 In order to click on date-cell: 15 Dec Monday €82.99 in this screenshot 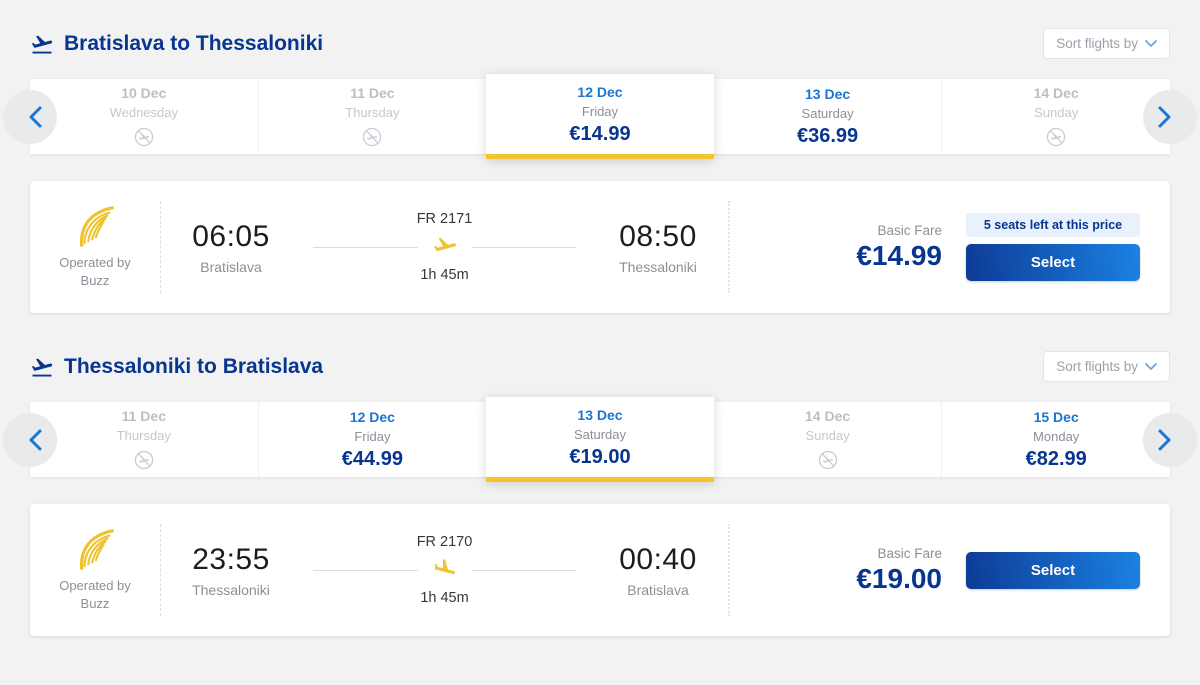, I will do `click(1055, 439)`.